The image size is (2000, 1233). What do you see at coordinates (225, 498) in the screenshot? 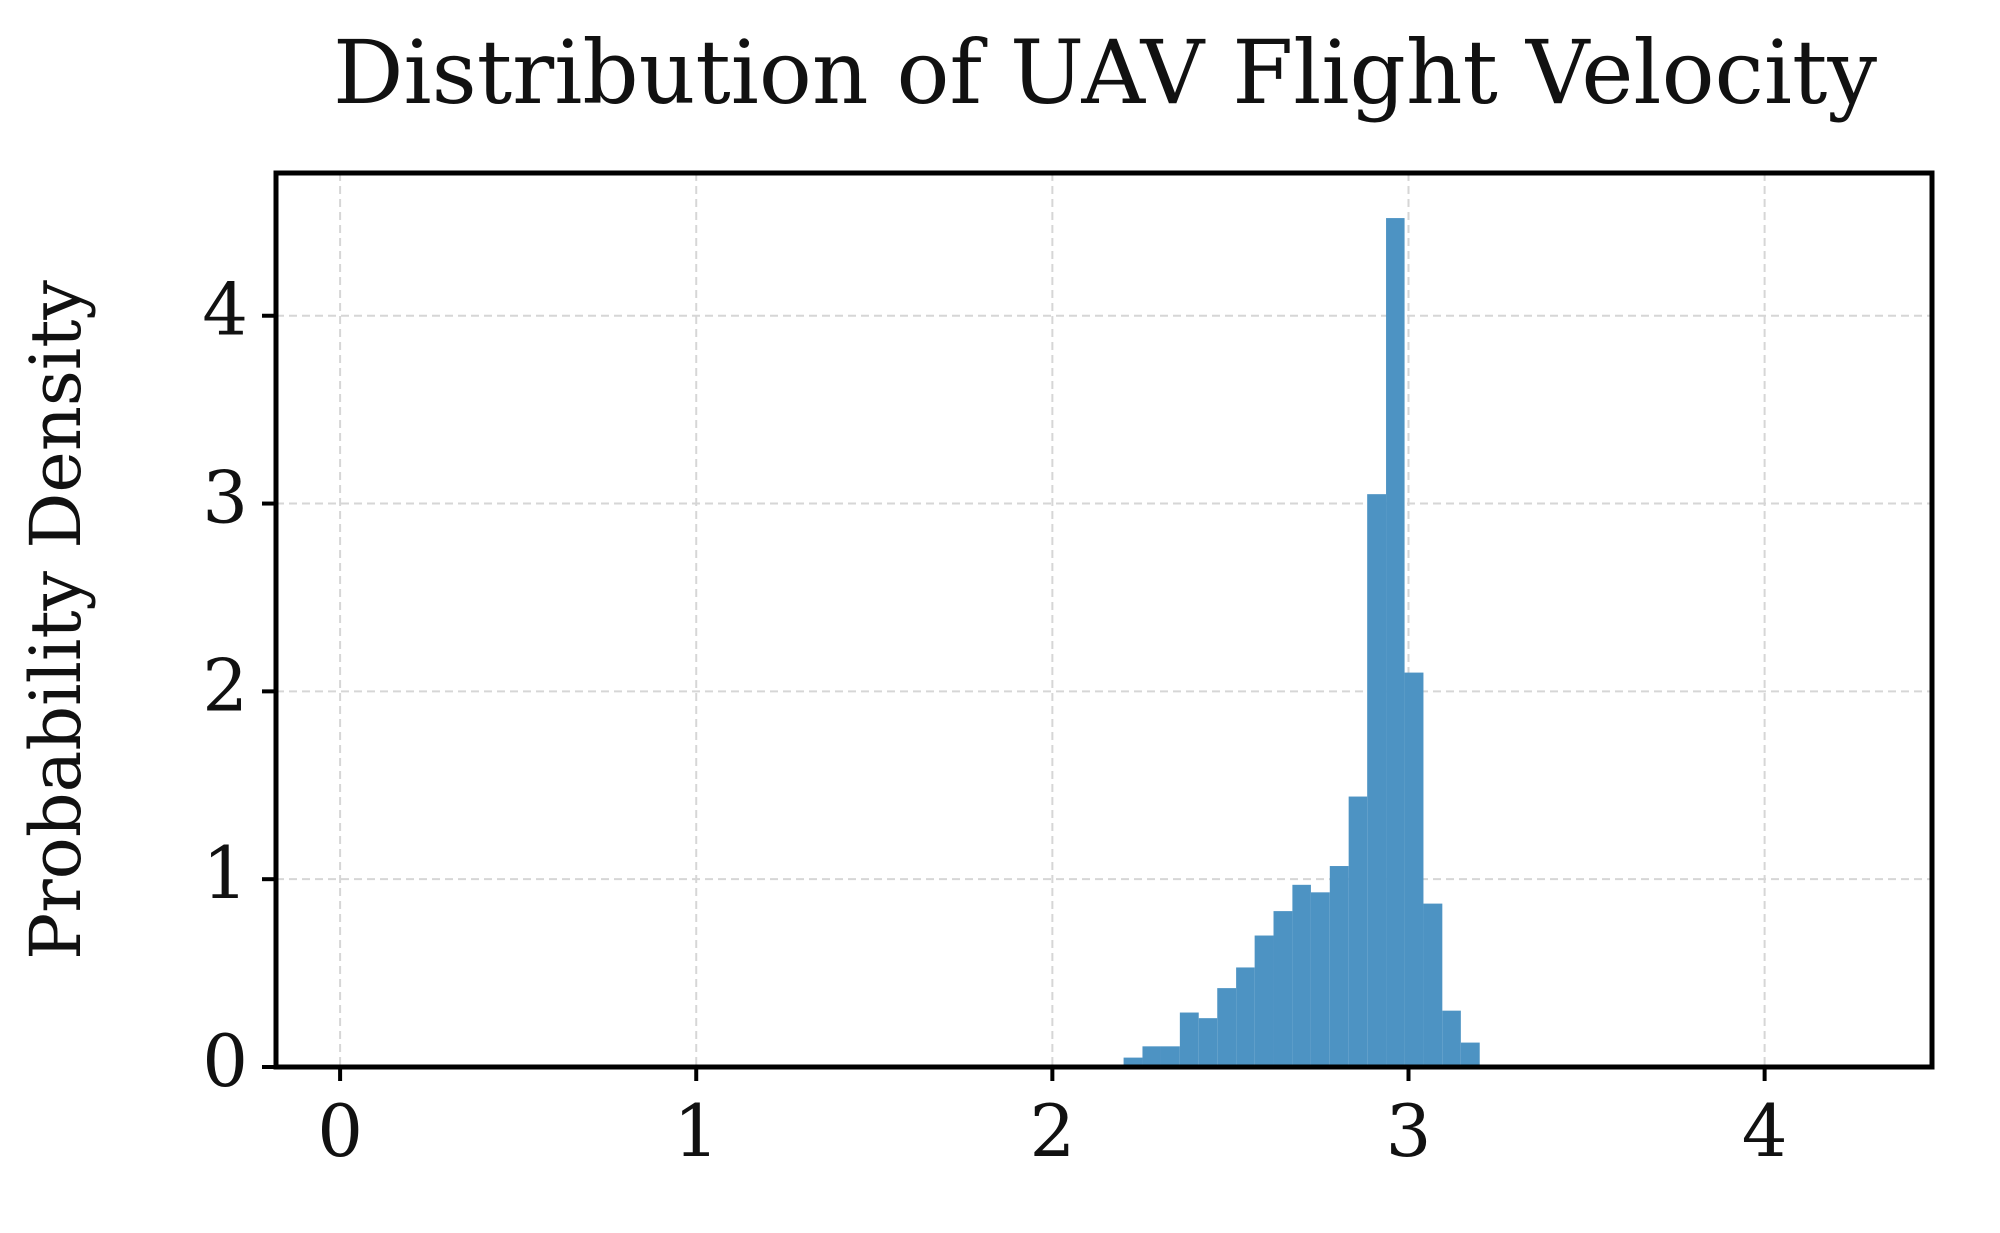
I see `y-tick-label: 3` at bounding box center [225, 498].